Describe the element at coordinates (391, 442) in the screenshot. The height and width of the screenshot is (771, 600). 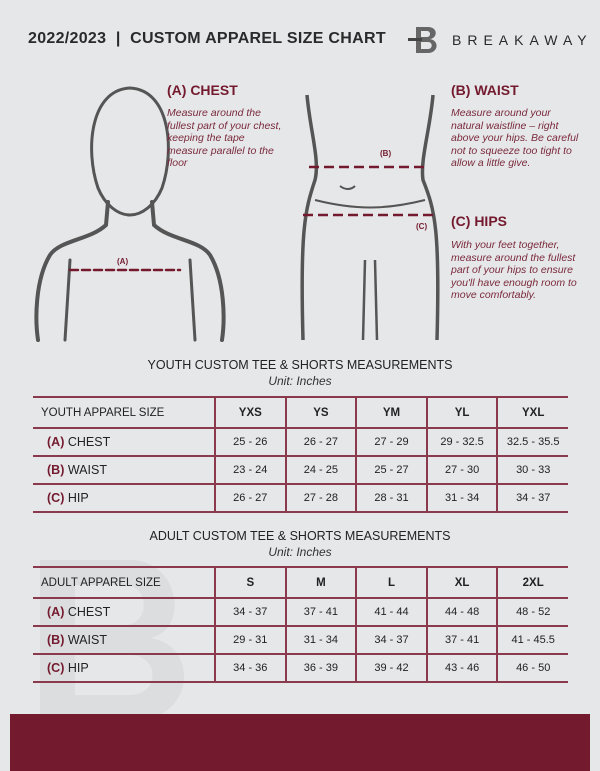
I see `cell: 27 - 29` at that location.